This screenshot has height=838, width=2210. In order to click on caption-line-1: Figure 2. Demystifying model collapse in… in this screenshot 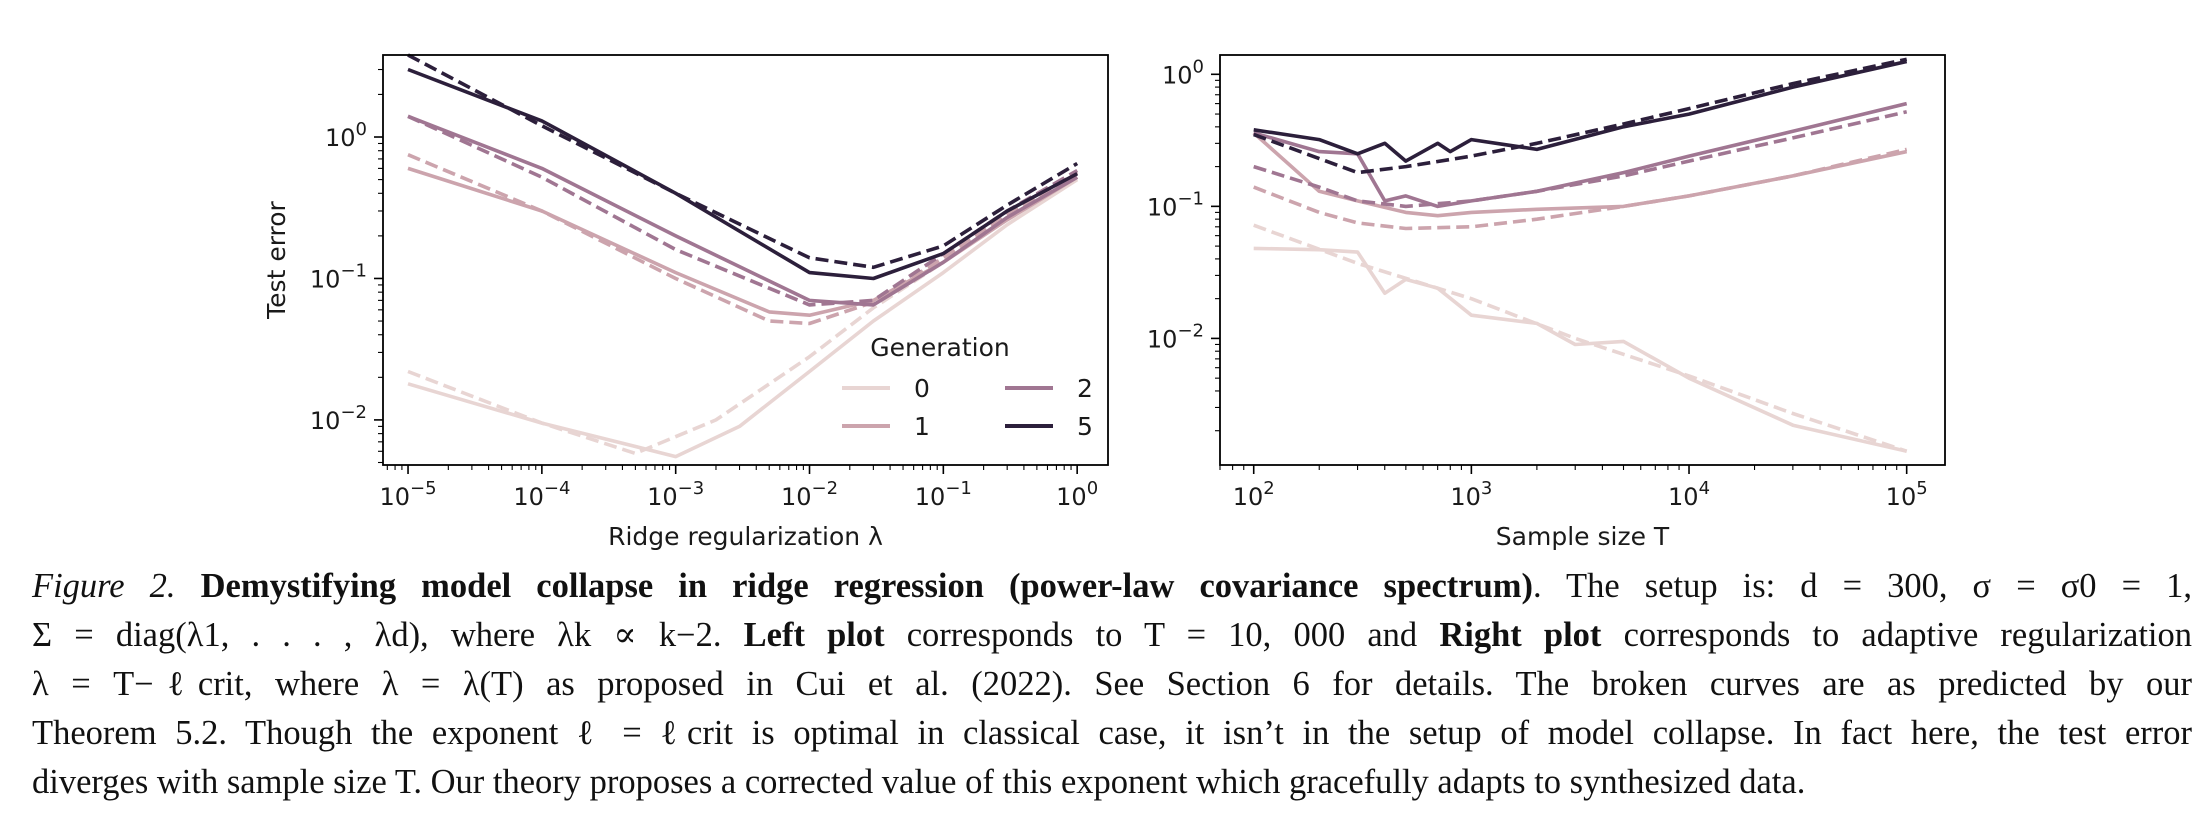, I will do `click(1112, 586)`.